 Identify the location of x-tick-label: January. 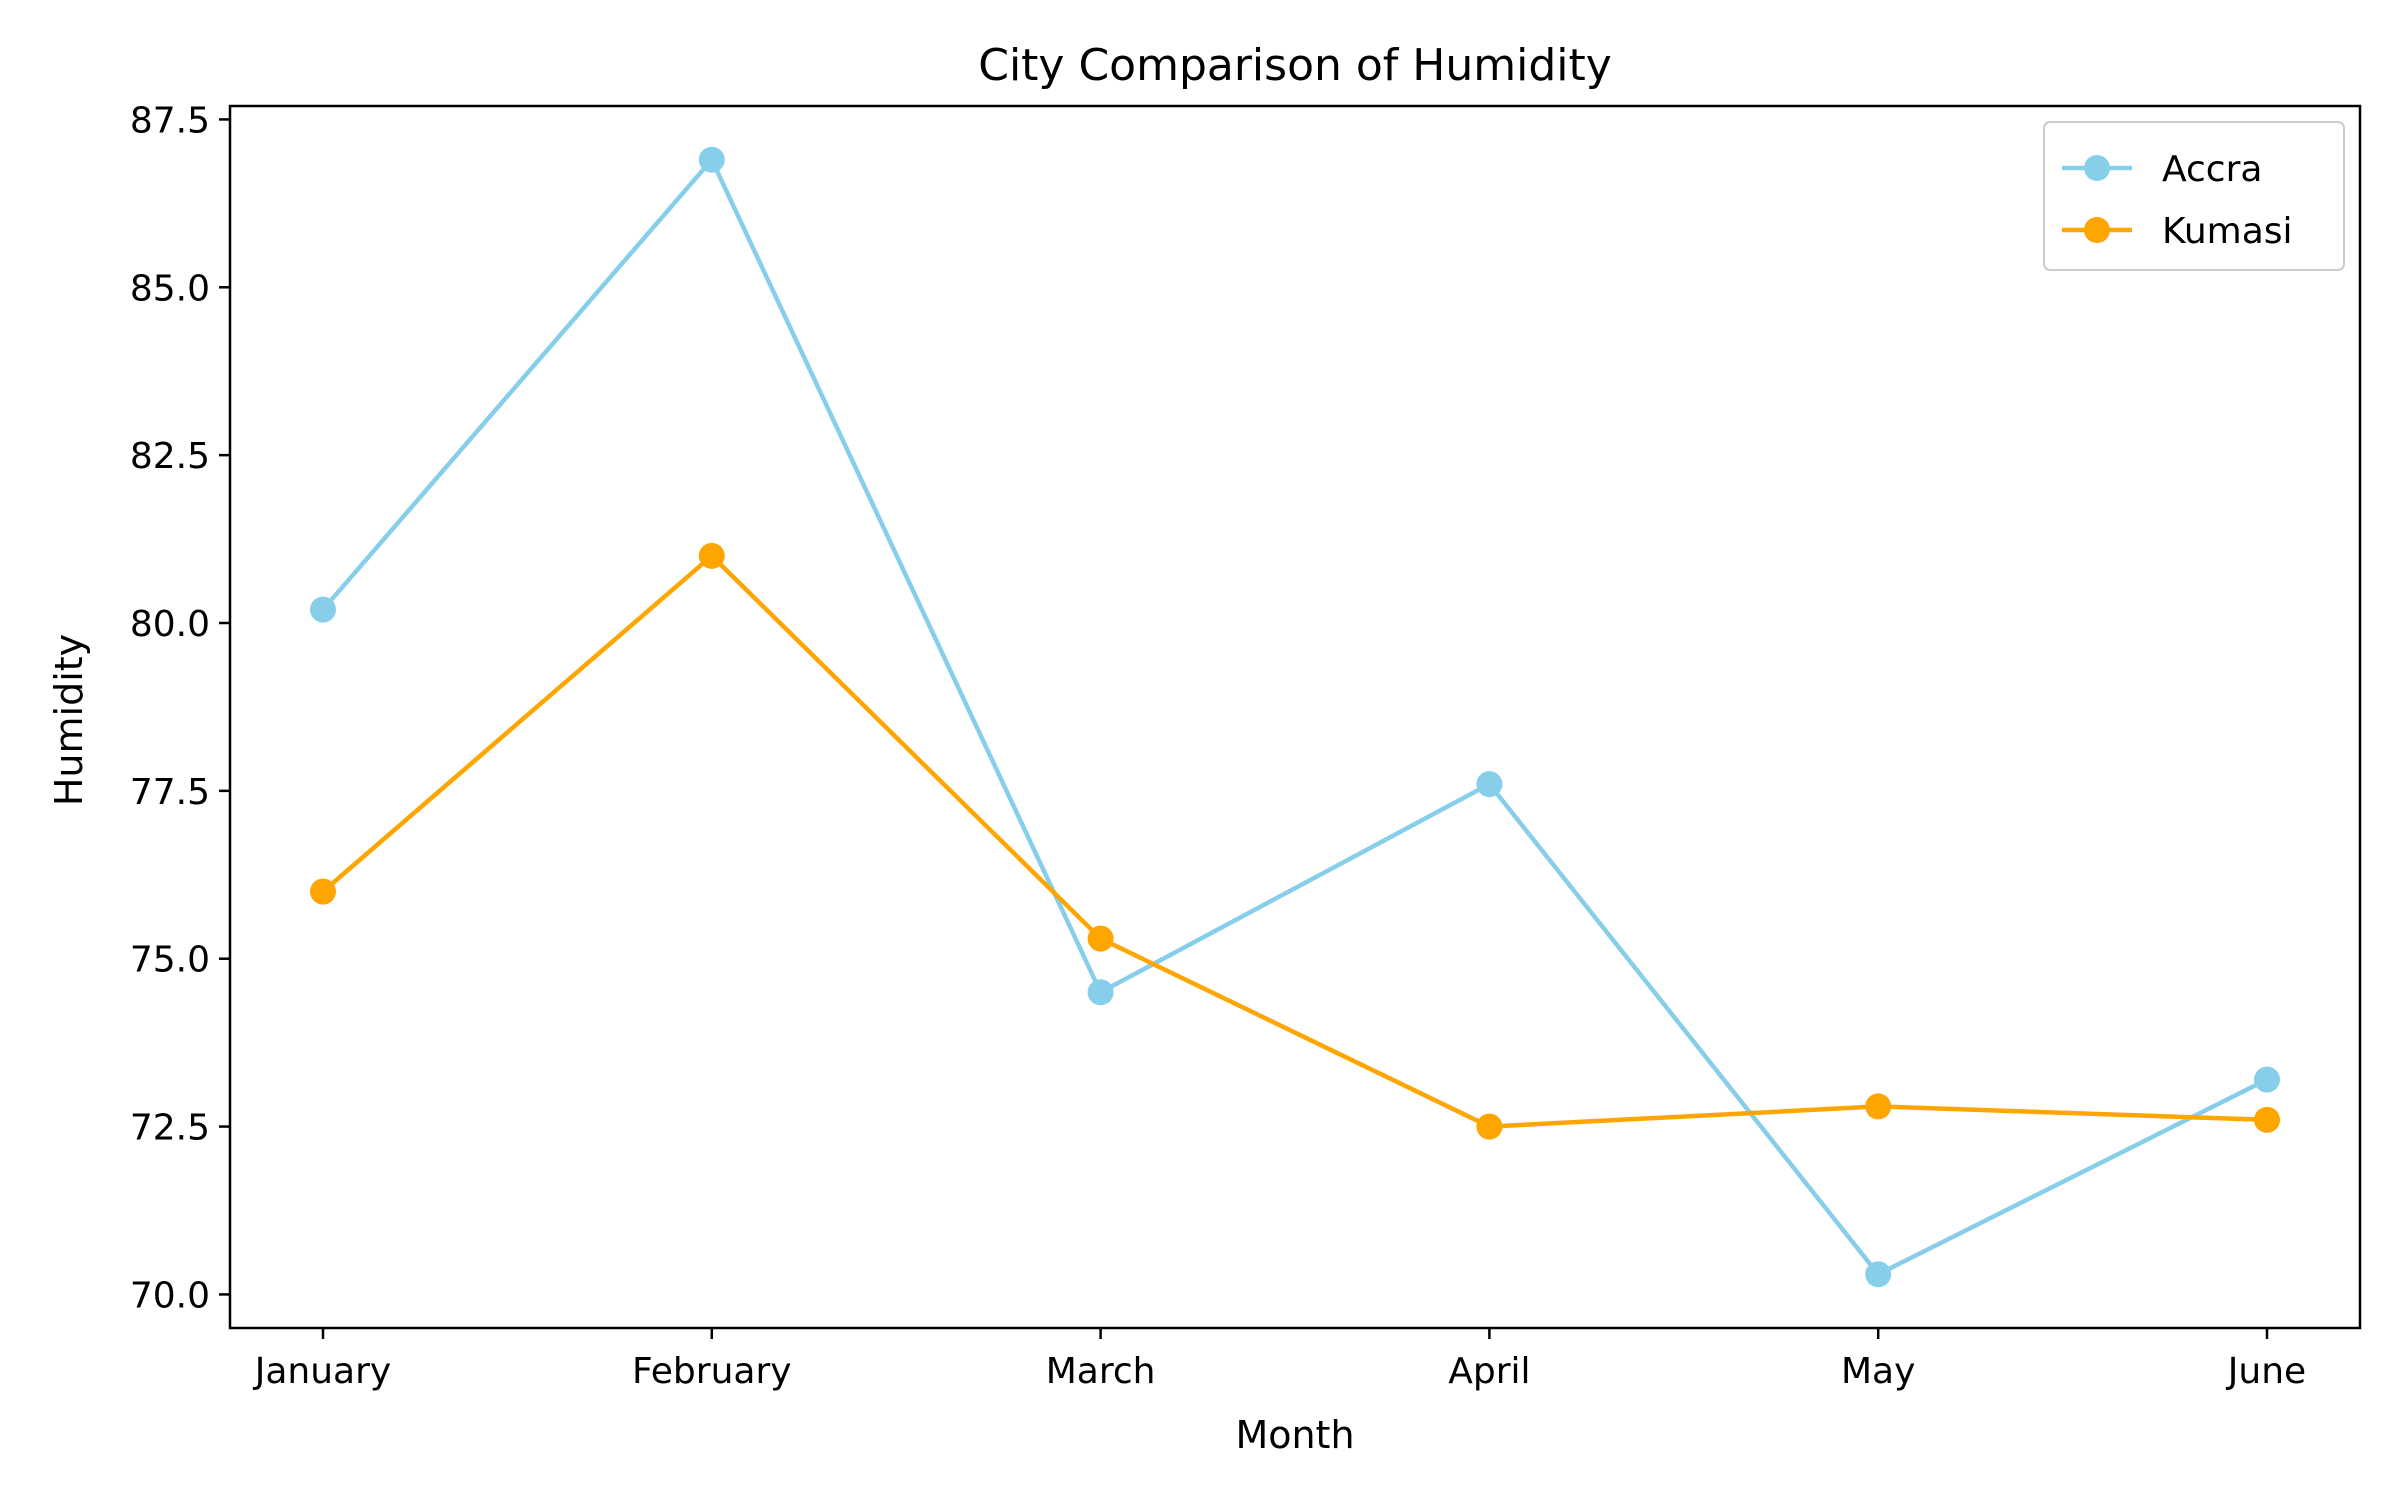
(322, 1371).